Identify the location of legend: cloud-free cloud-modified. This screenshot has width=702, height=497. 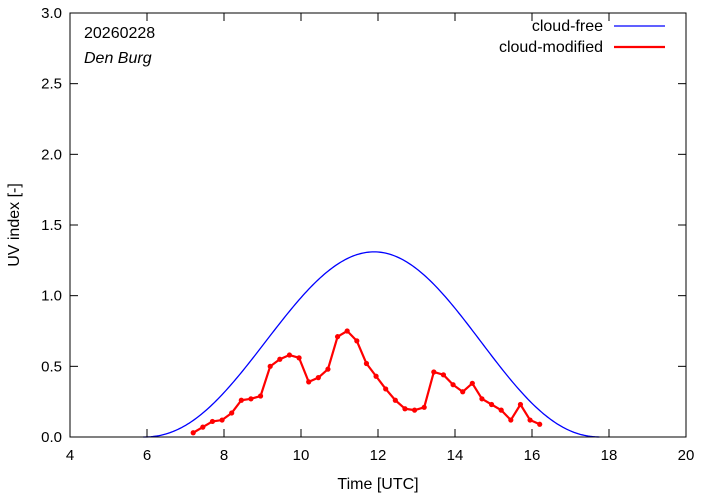
(582, 37).